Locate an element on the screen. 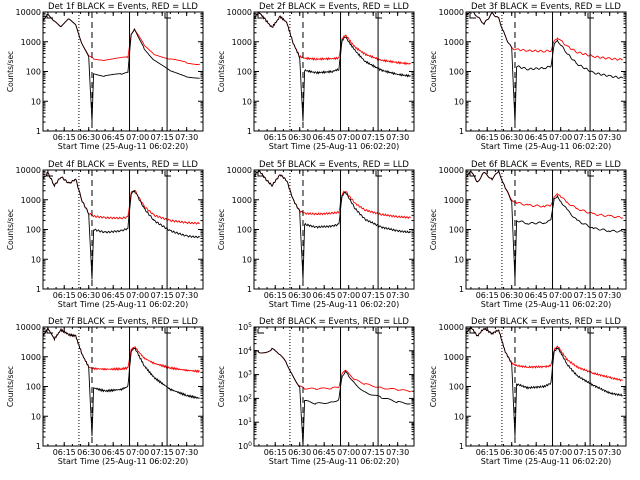  panel-title: Det 1f BLACK = Events, RED = LLD is located at coordinates (123, 7).